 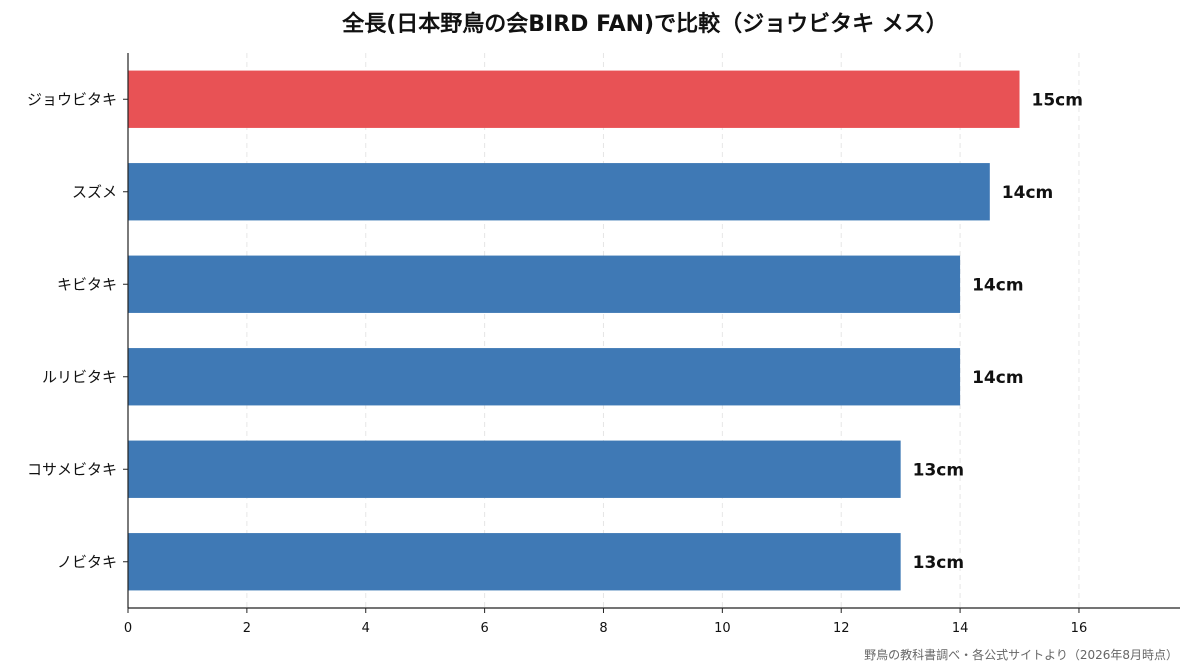 I want to click on x-tick-label: 8, so click(x=603, y=628).